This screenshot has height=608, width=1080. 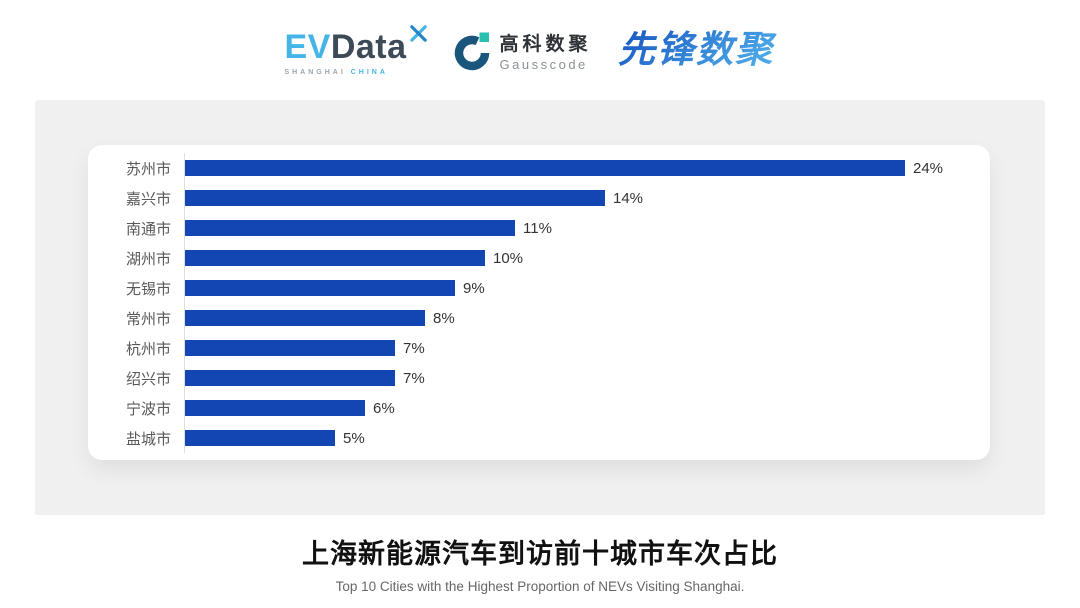 I want to click on pioneer-logo: 先锋数聚, so click(x=706, y=51).